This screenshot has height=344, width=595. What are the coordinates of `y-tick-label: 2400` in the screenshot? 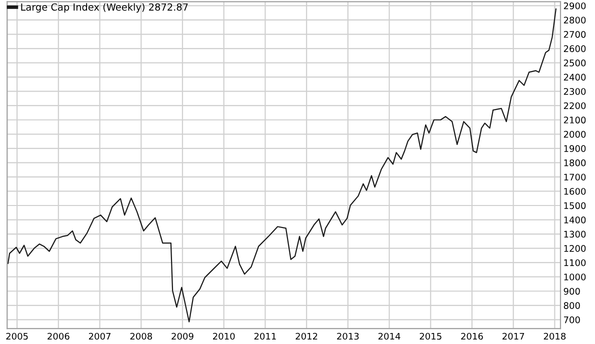 It's located at (575, 77).